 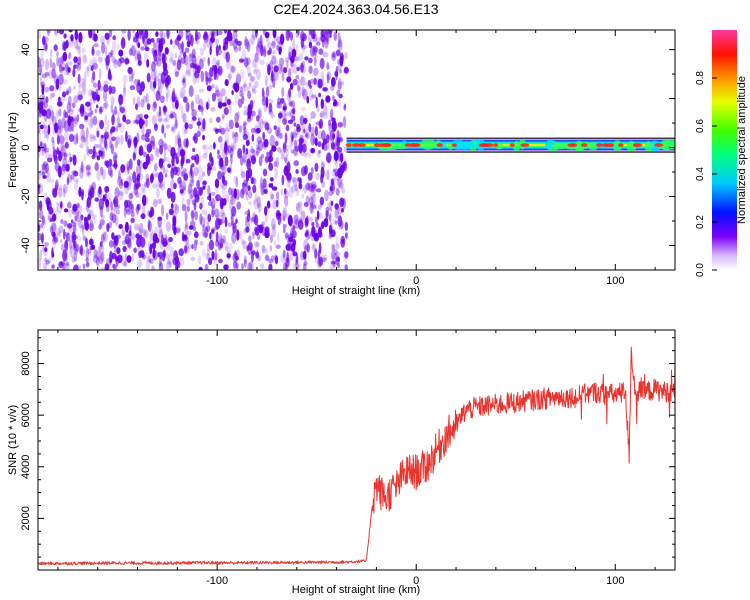 I want to click on colorbar-tick-label: 0.0, so click(x=700, y=270).